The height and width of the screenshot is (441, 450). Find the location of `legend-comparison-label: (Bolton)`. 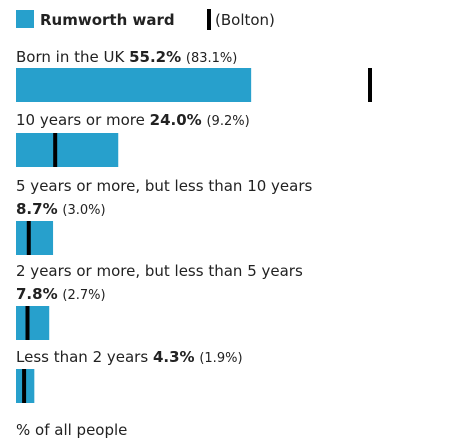

legend-comparison-label: (Bolton) is located at coordinates (245, 20).